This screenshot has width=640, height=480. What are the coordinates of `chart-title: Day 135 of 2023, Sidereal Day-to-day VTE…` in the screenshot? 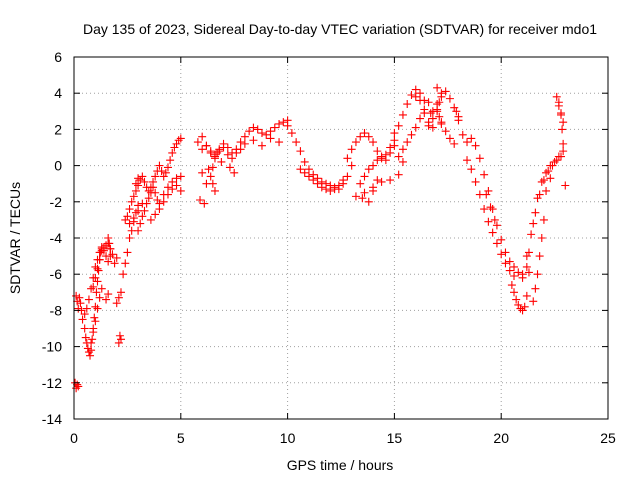 It's located at (340, 29).